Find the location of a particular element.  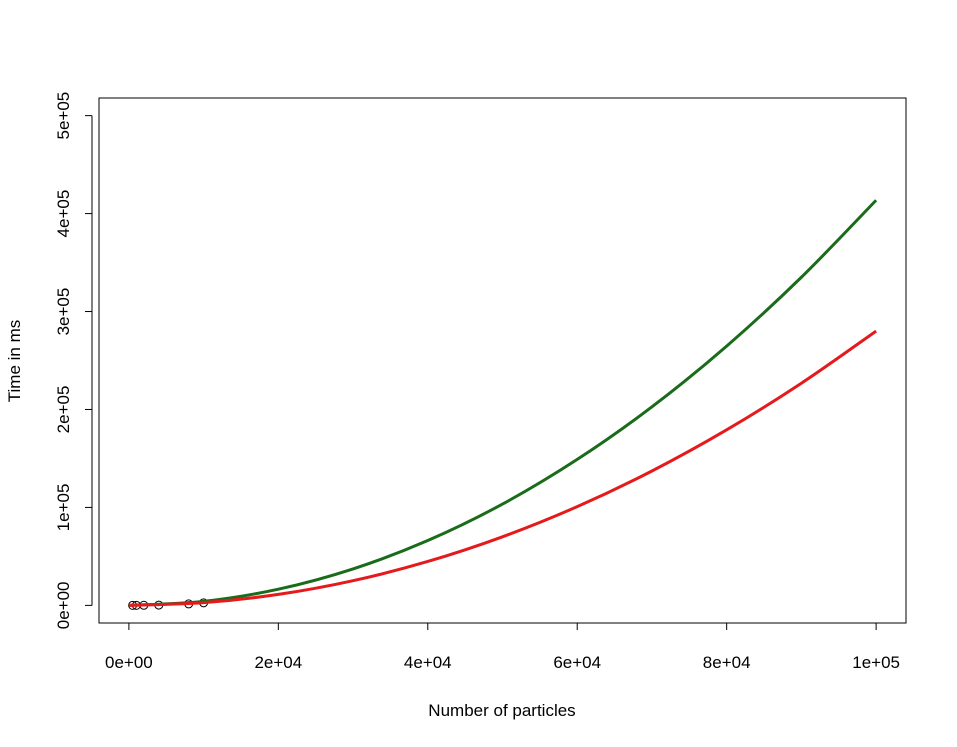

y-tick-label: 0e+00 is located at coordinates (63, 605).